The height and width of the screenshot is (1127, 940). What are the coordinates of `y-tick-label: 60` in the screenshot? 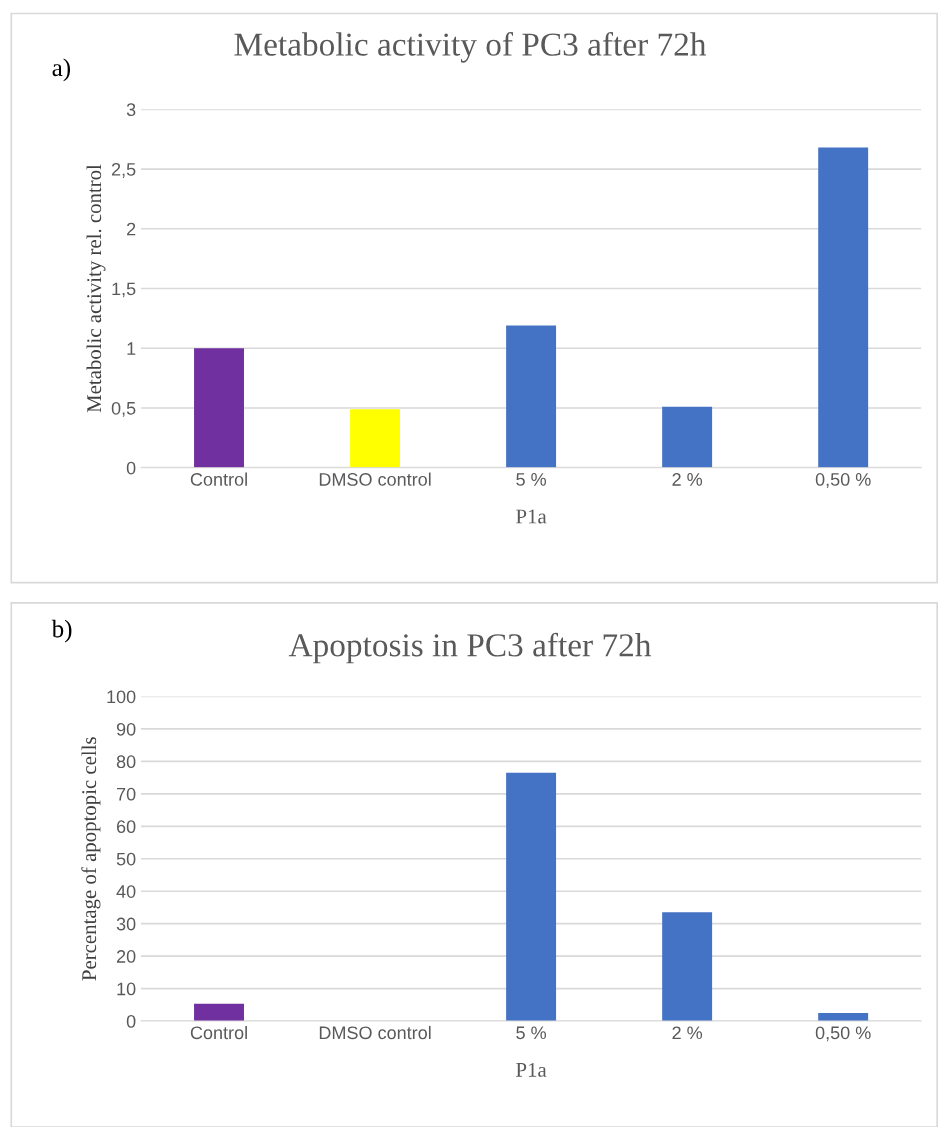 It's located at (126, 827).